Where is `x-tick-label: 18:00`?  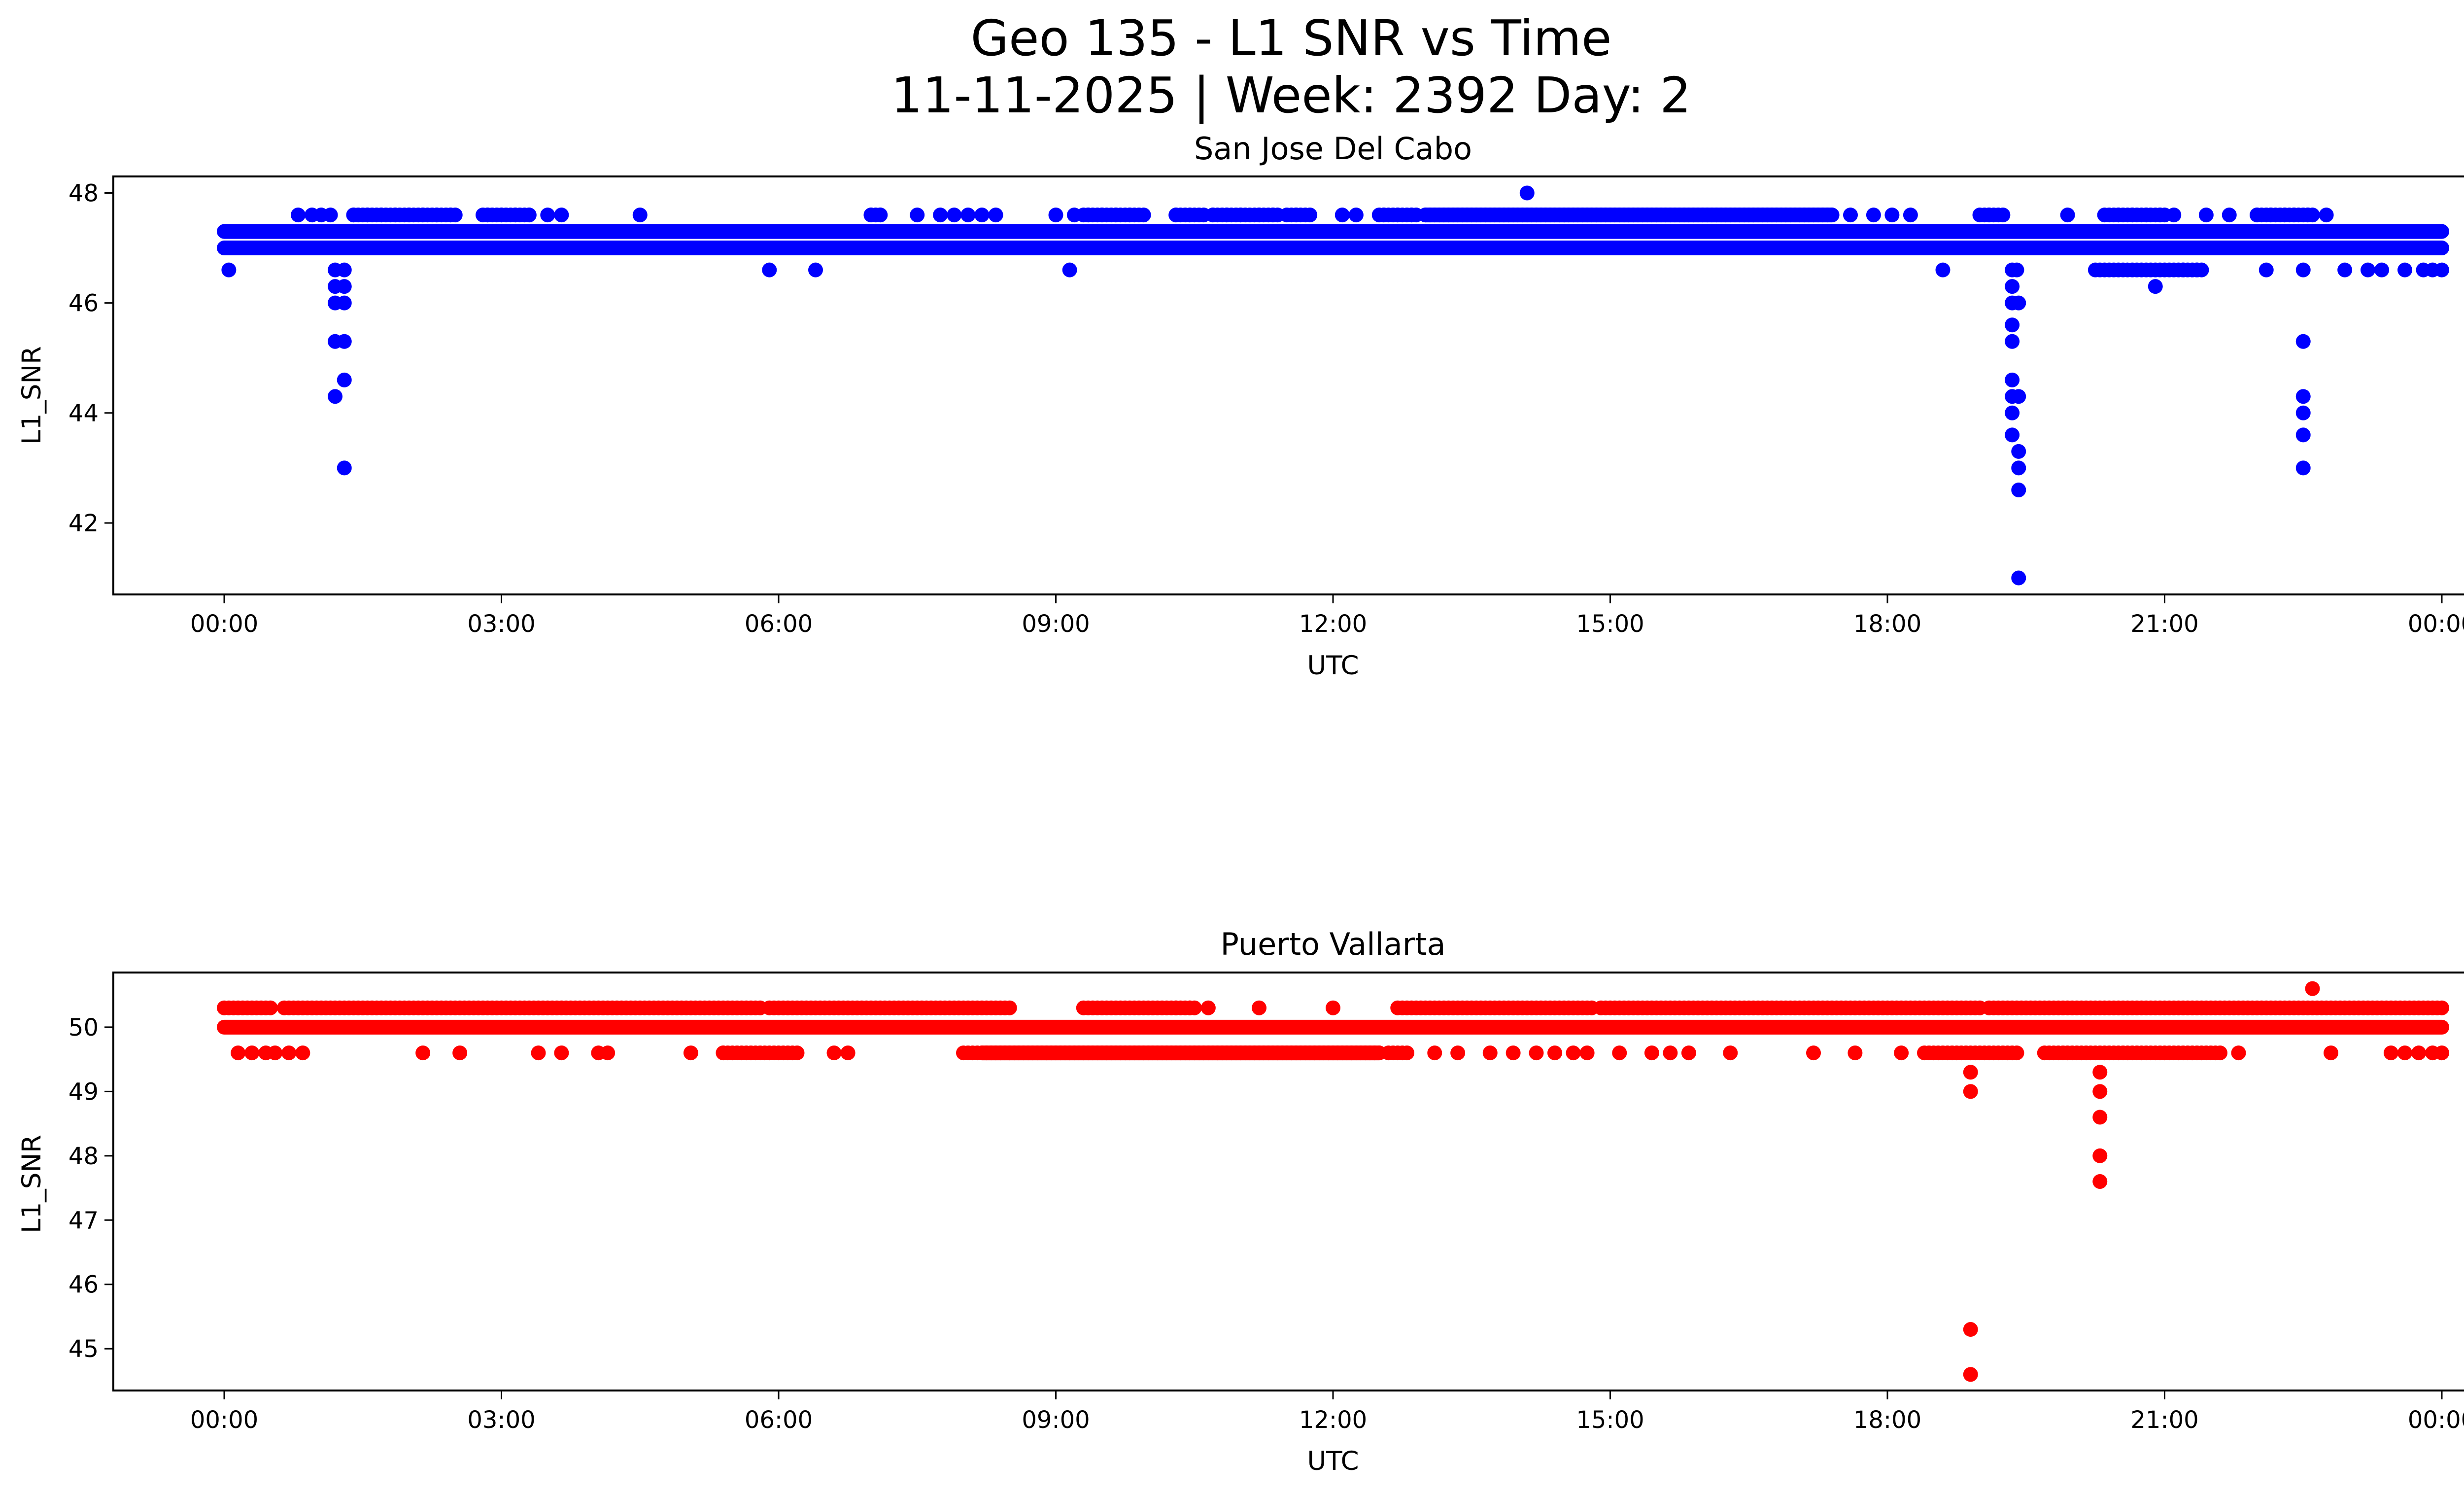
x-tick-label: 18:00 is located at coordinates (1887, 1420).